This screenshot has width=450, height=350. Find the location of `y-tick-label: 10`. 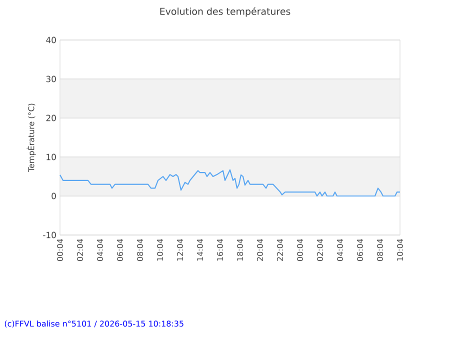

y-tick-label: 10 is located at coordinates (51, 157).